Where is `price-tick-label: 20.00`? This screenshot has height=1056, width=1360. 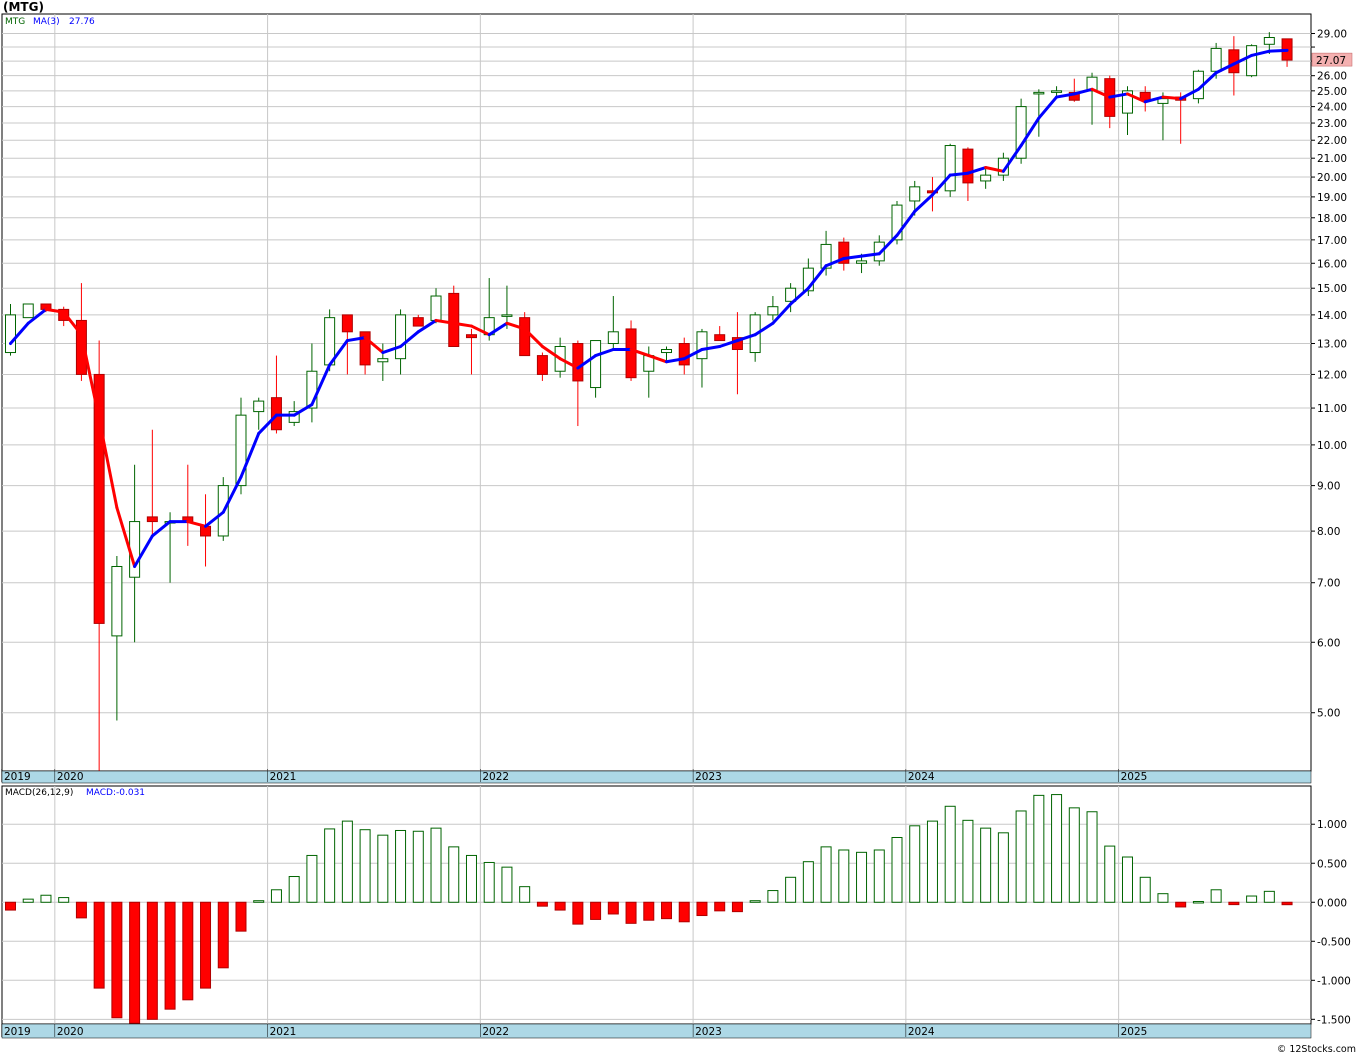
price-tick-label: 20.00 is located at coordinates (1332, 178).